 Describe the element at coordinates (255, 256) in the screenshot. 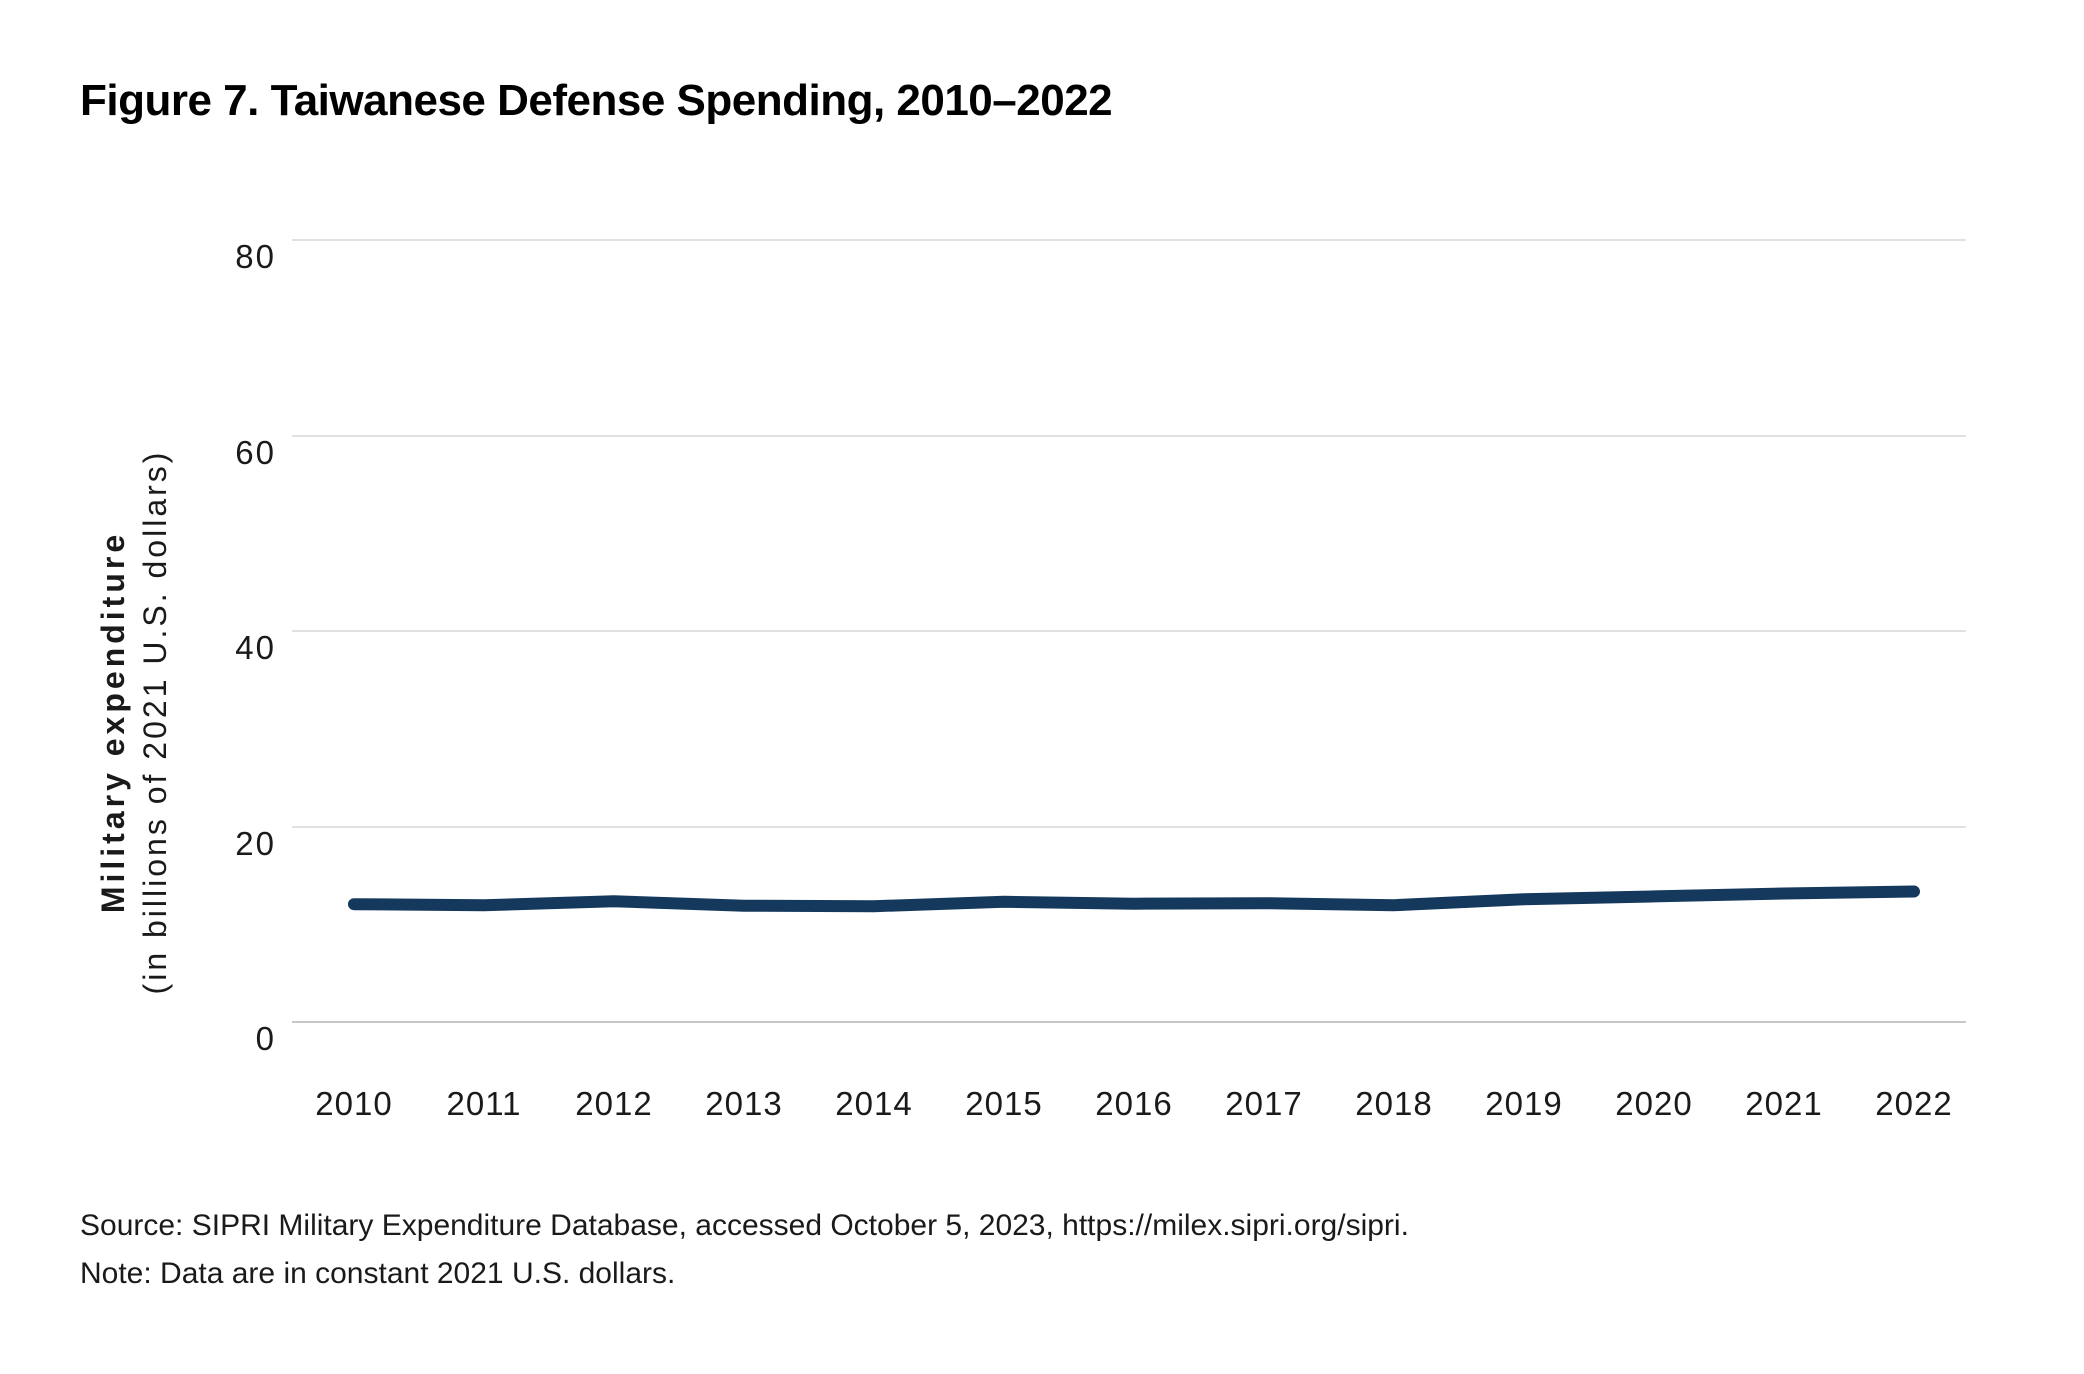

I see `y-tick-label-80: 80` at that location.